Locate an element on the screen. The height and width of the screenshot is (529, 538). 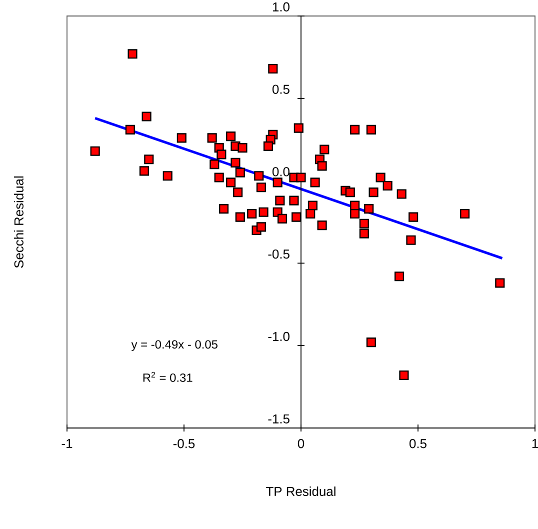
y-tick-label: 0.5 is located at coordinates (281, 89).